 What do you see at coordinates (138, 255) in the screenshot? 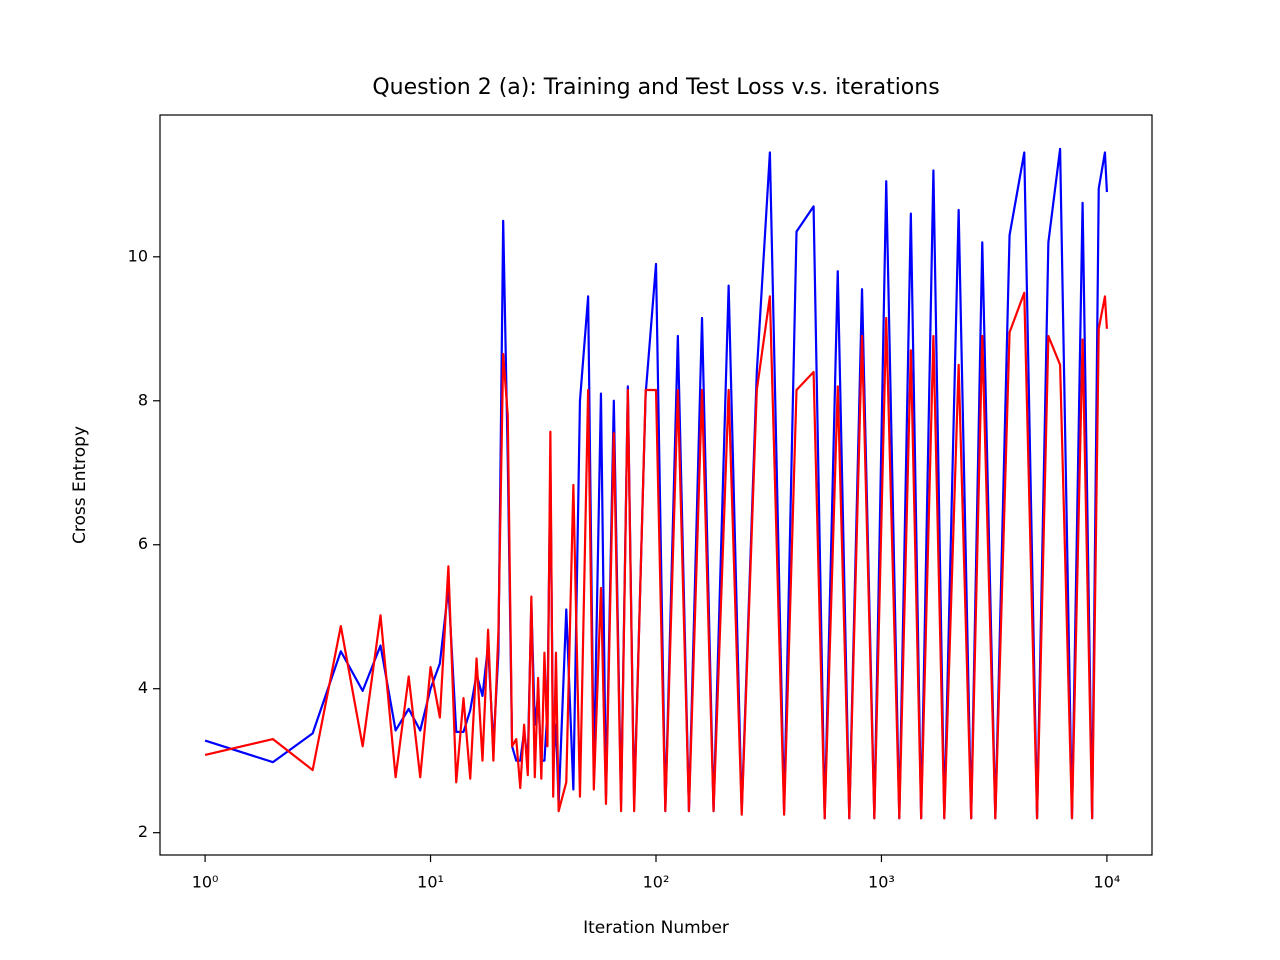
I see `y-tick-label: 10` at bounding box center [138, 255].